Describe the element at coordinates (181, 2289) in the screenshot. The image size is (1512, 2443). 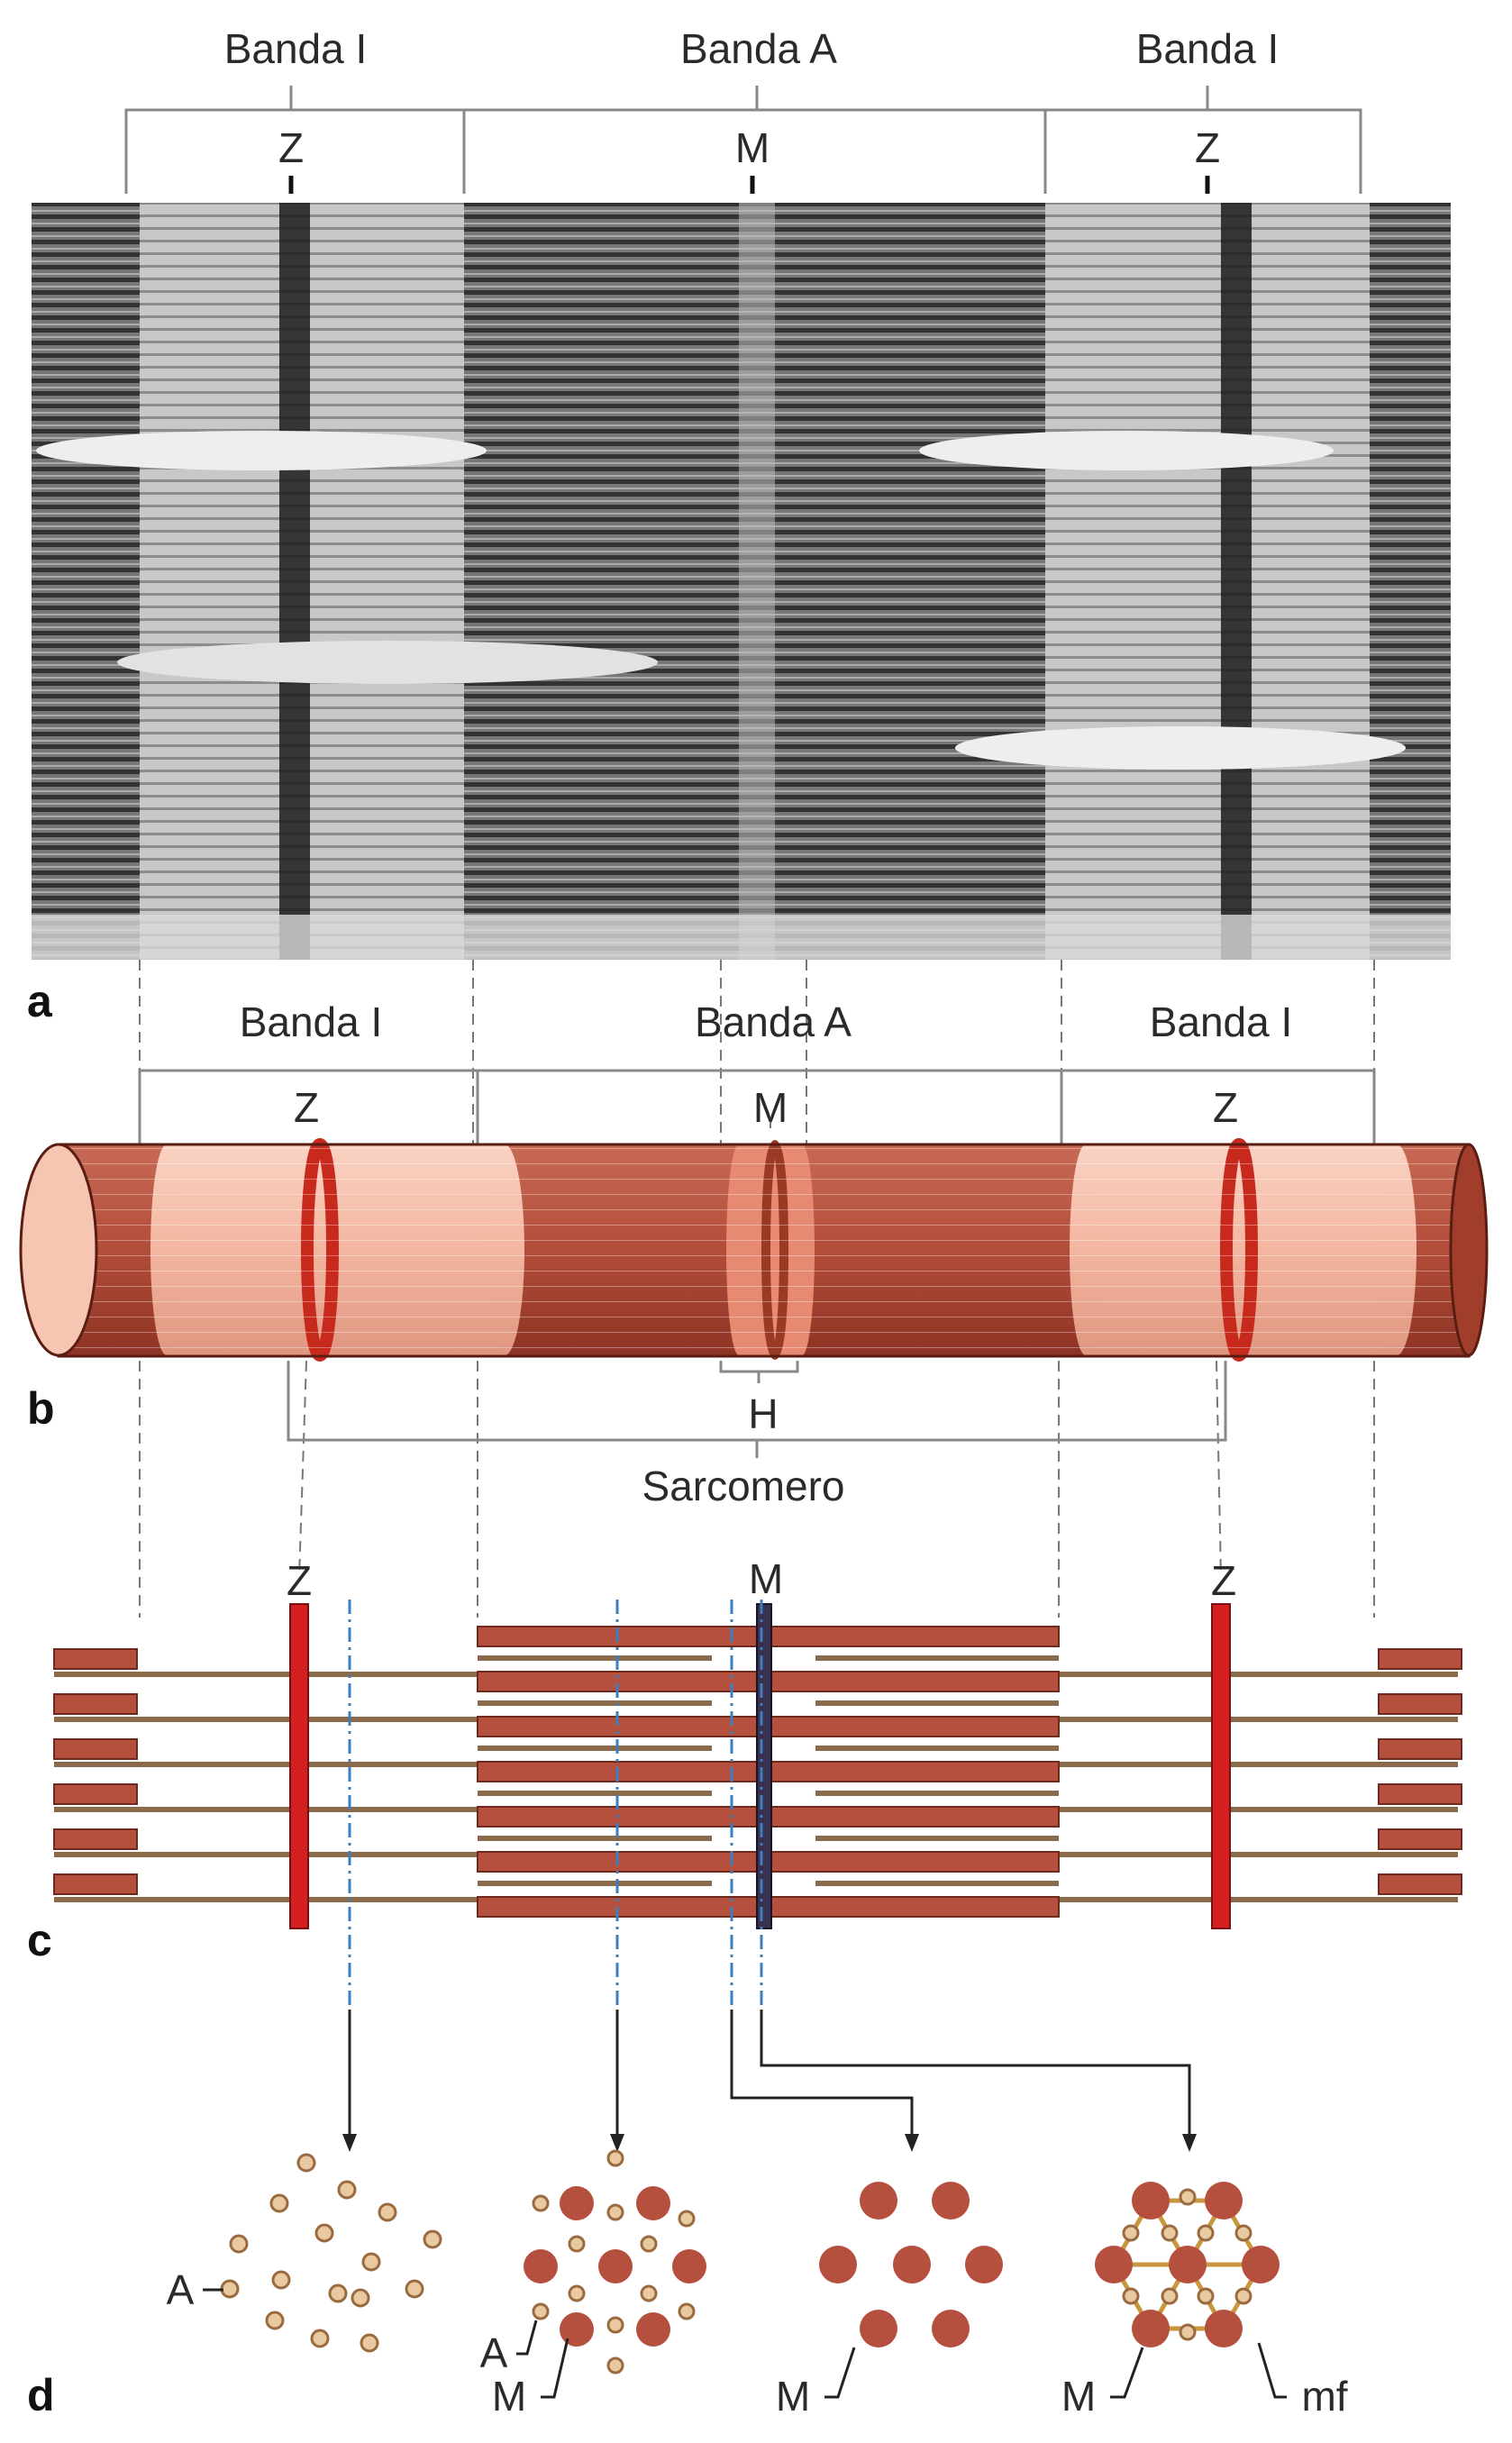
I see `panel-d-label-a-1: A` at that location.